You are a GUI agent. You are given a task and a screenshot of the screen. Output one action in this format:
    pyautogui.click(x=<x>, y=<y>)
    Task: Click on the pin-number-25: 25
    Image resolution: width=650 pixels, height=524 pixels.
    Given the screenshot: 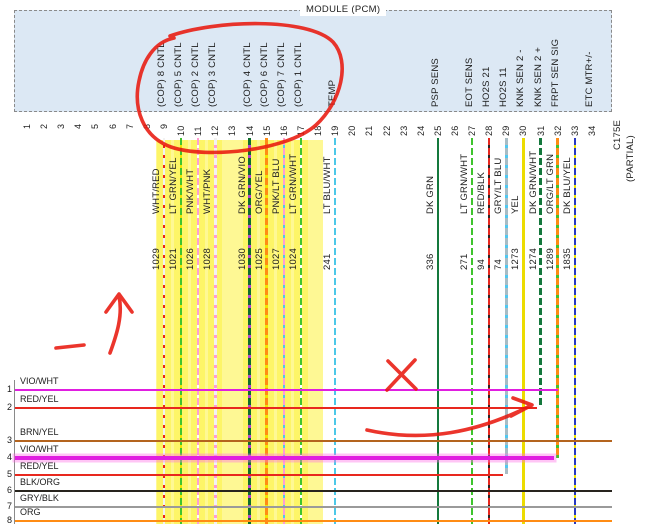 What is the action you would take?
    pyautogui.click(x=437, y=130)
    